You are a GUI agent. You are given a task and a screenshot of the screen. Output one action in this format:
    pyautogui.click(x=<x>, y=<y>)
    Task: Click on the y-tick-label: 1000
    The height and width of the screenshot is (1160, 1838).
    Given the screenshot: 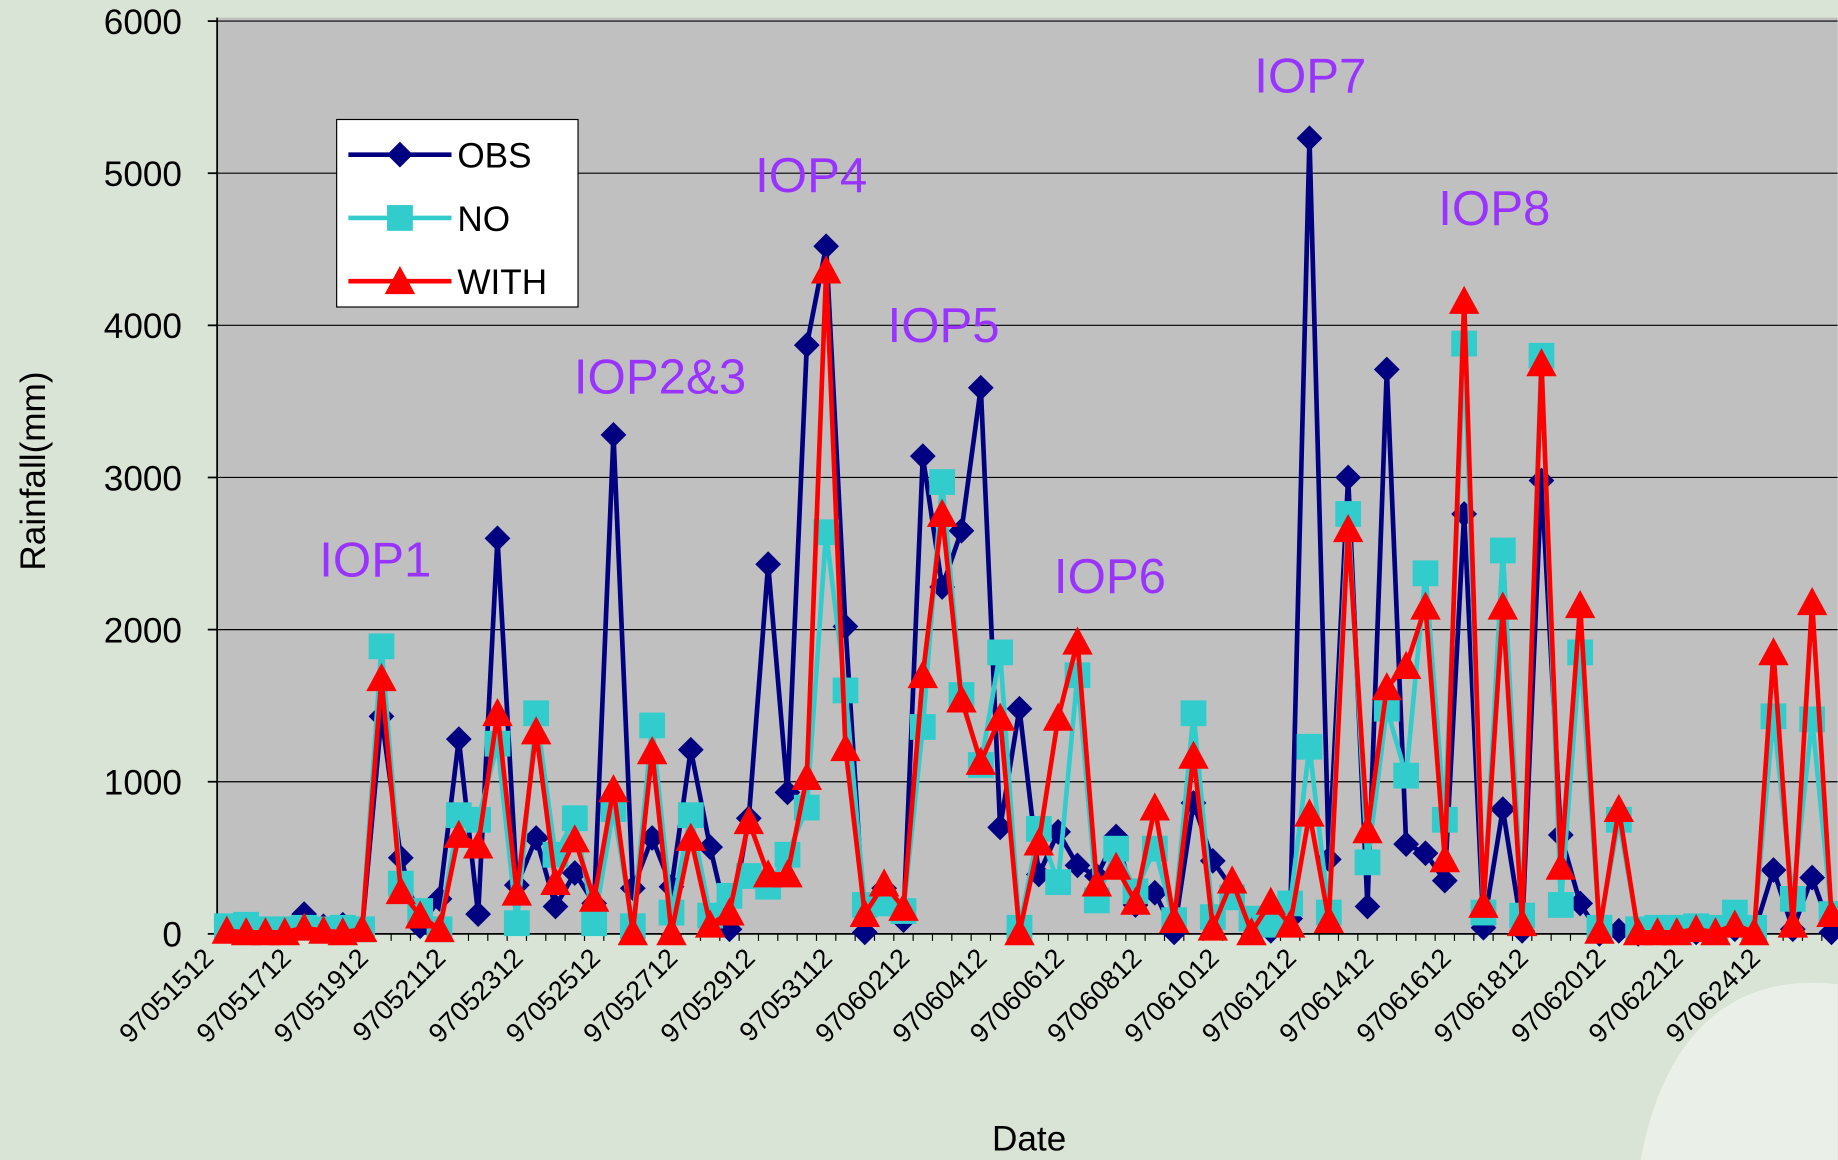 What is the action you would take?
    pyautogui.click(x=143, y=783)
    